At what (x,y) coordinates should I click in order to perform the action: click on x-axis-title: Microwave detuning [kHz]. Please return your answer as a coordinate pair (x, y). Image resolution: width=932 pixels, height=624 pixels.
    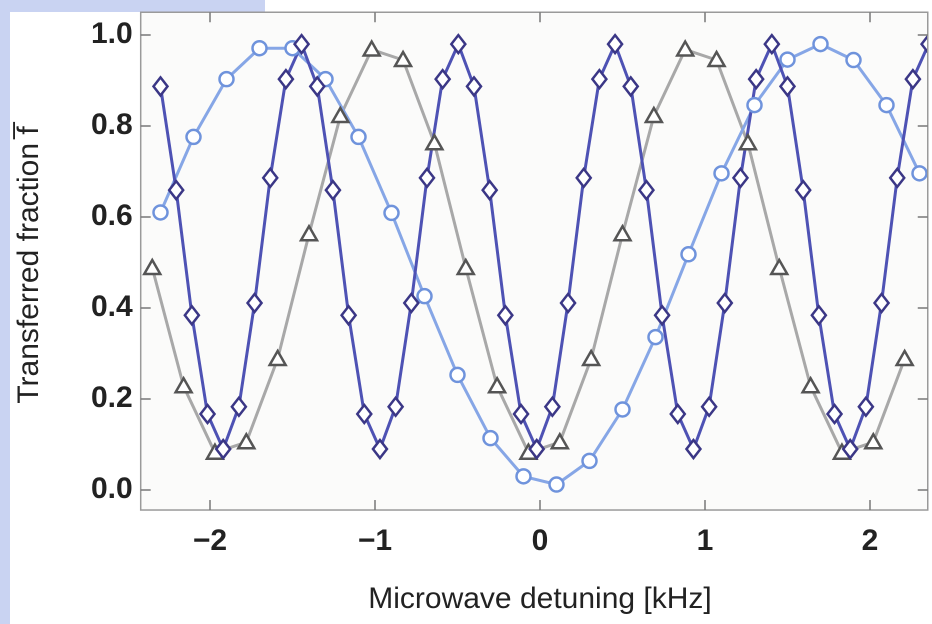
    Looking at the image, I should click on (539, 598).